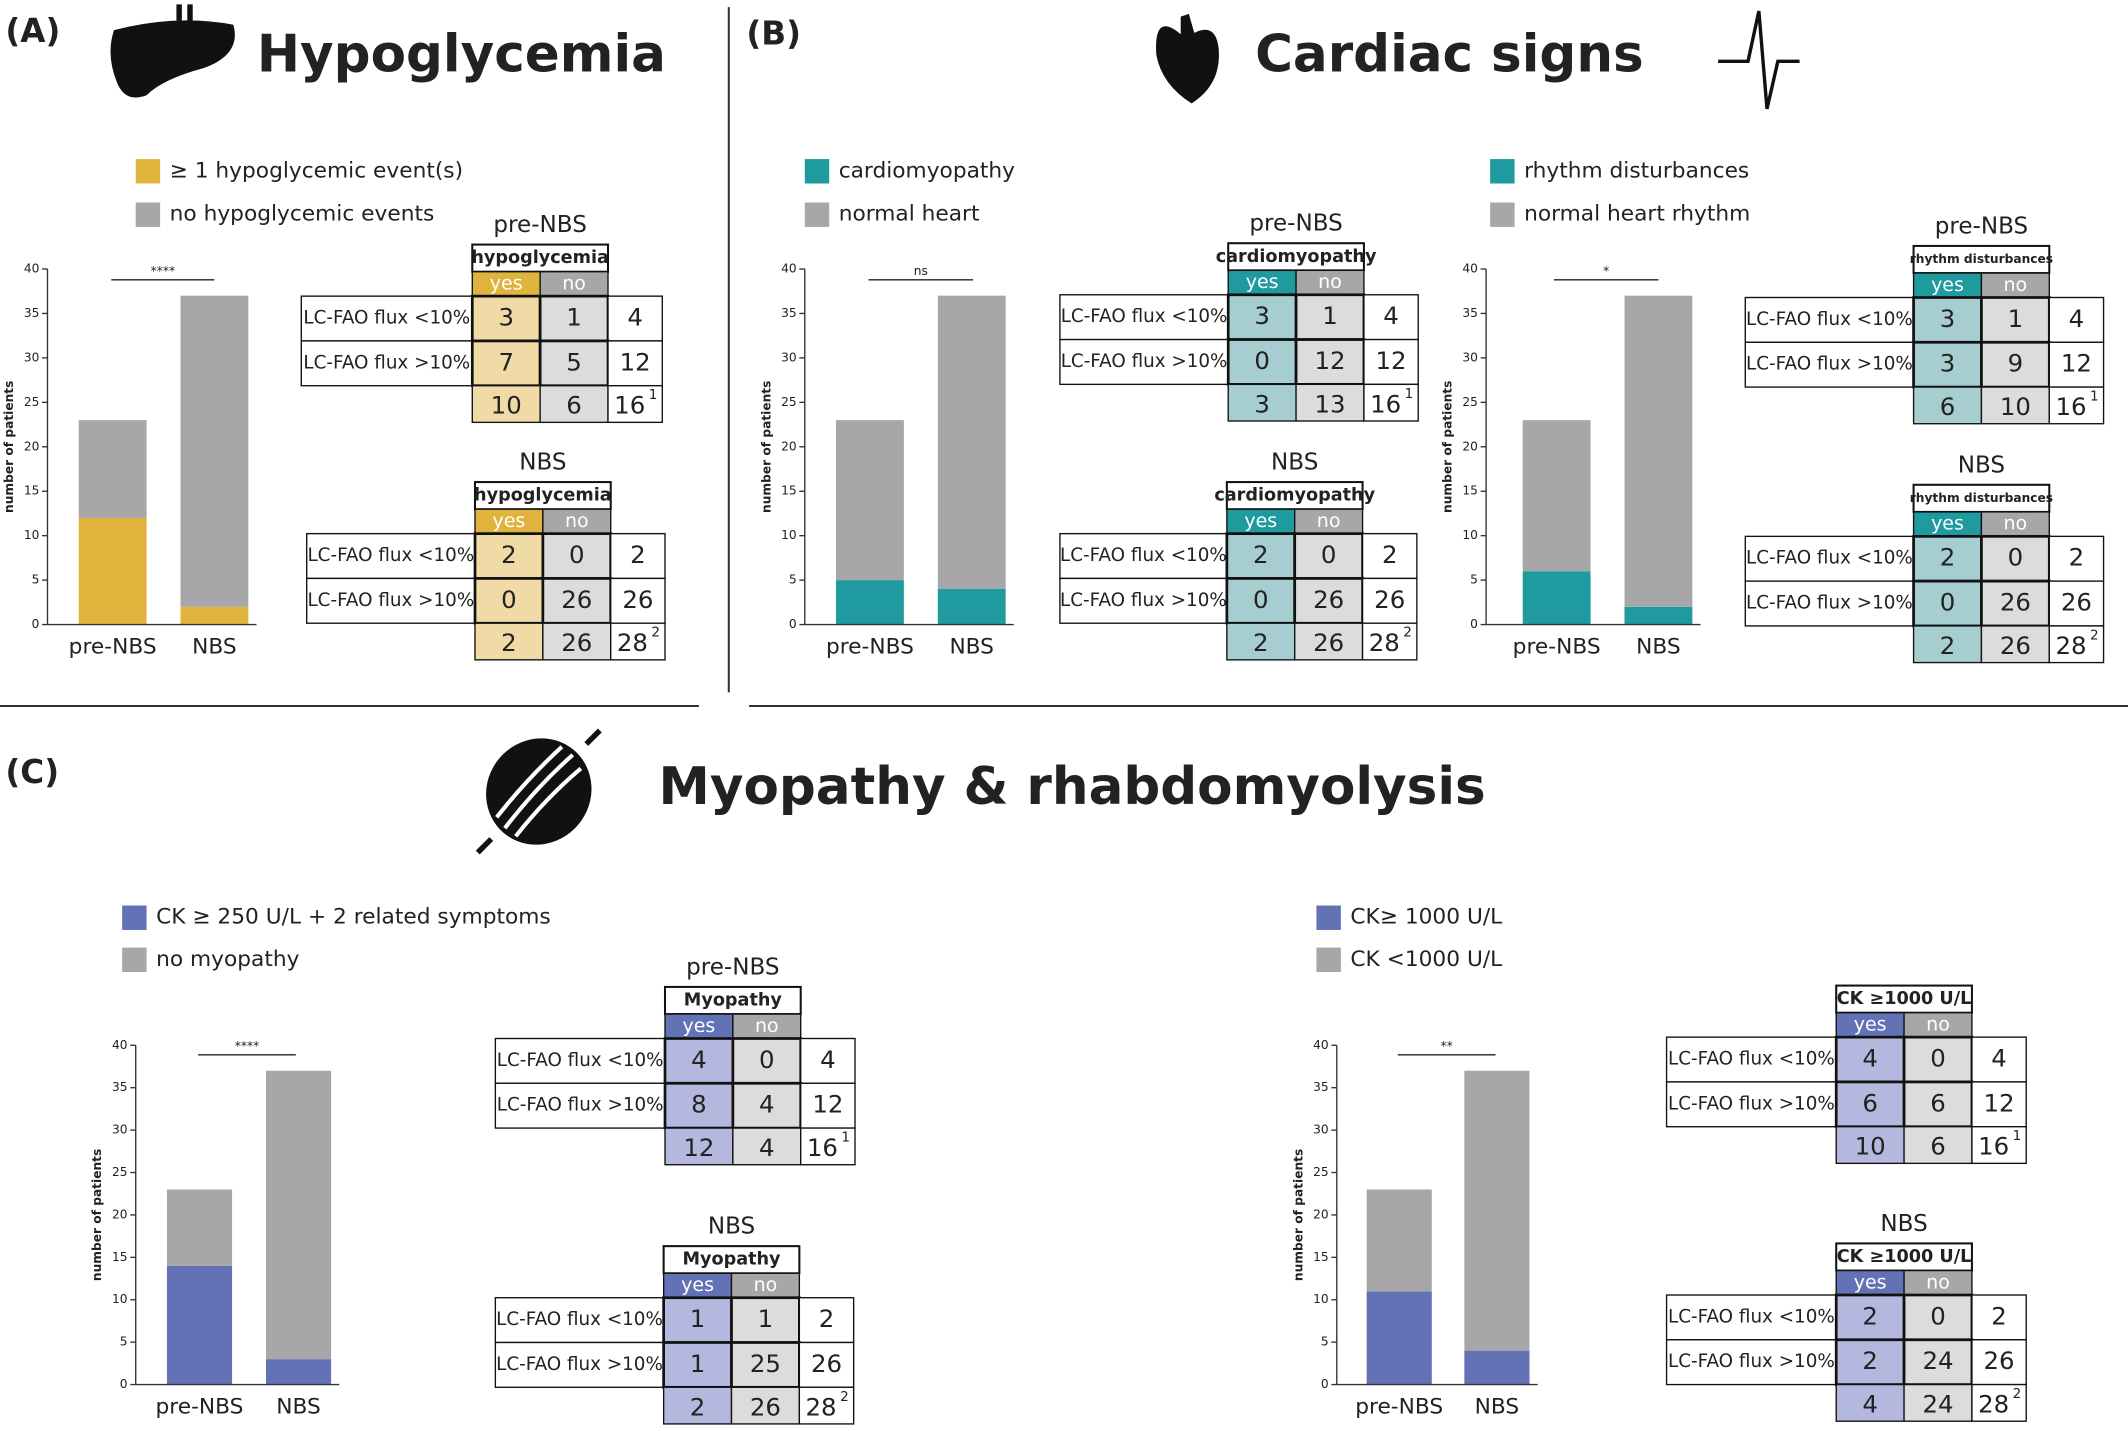  I want to click on legend-label: rhythm disturbances, so click(1636, 170).